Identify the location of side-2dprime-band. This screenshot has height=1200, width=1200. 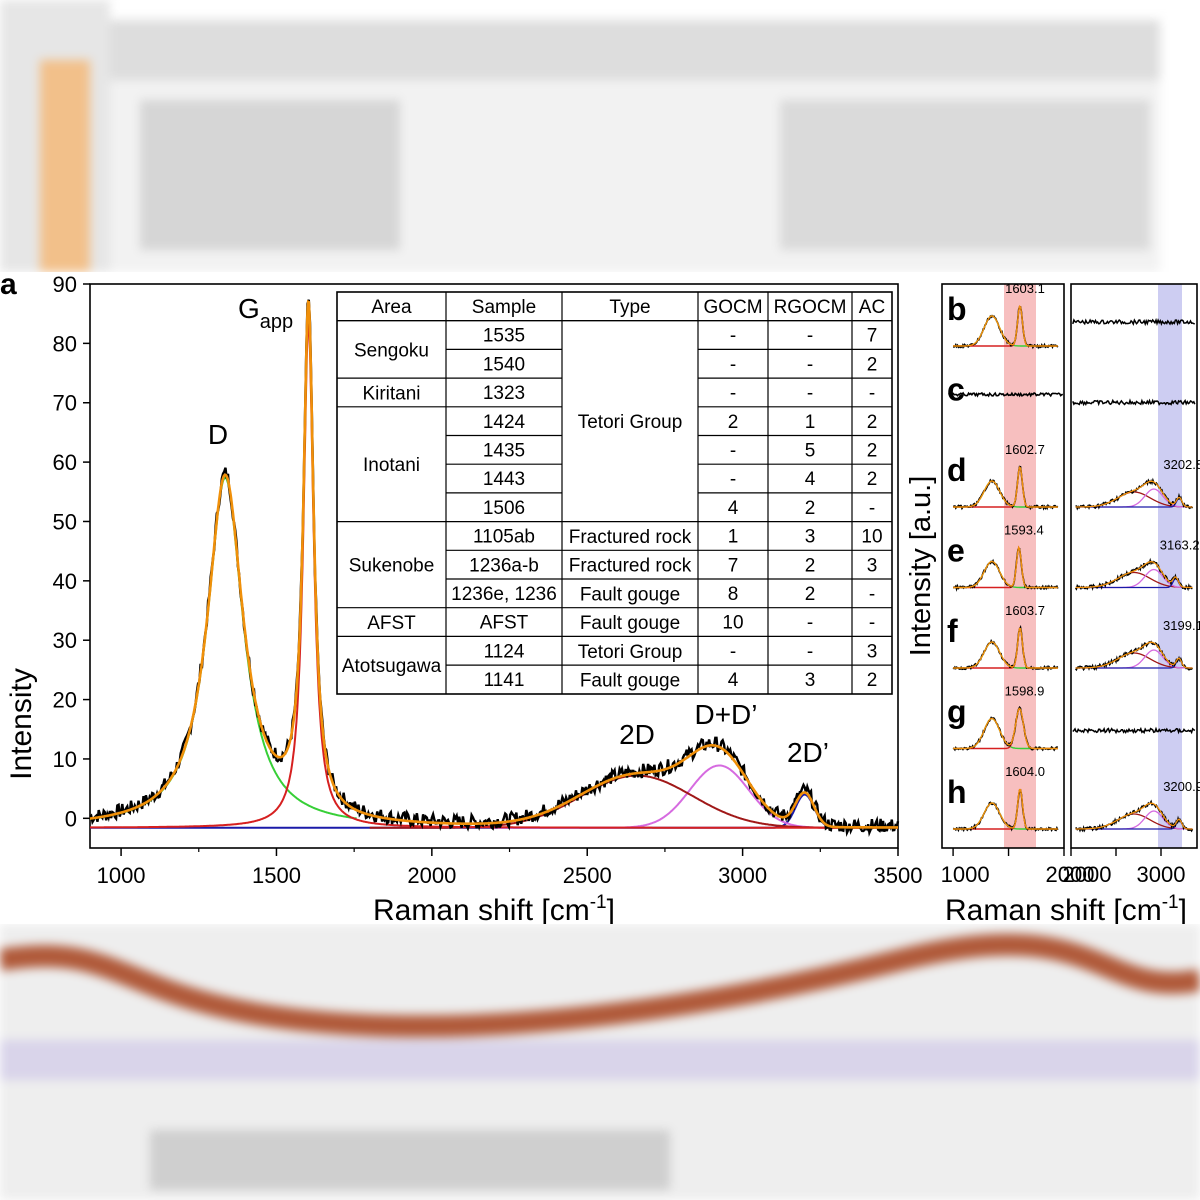
(1134, 824).